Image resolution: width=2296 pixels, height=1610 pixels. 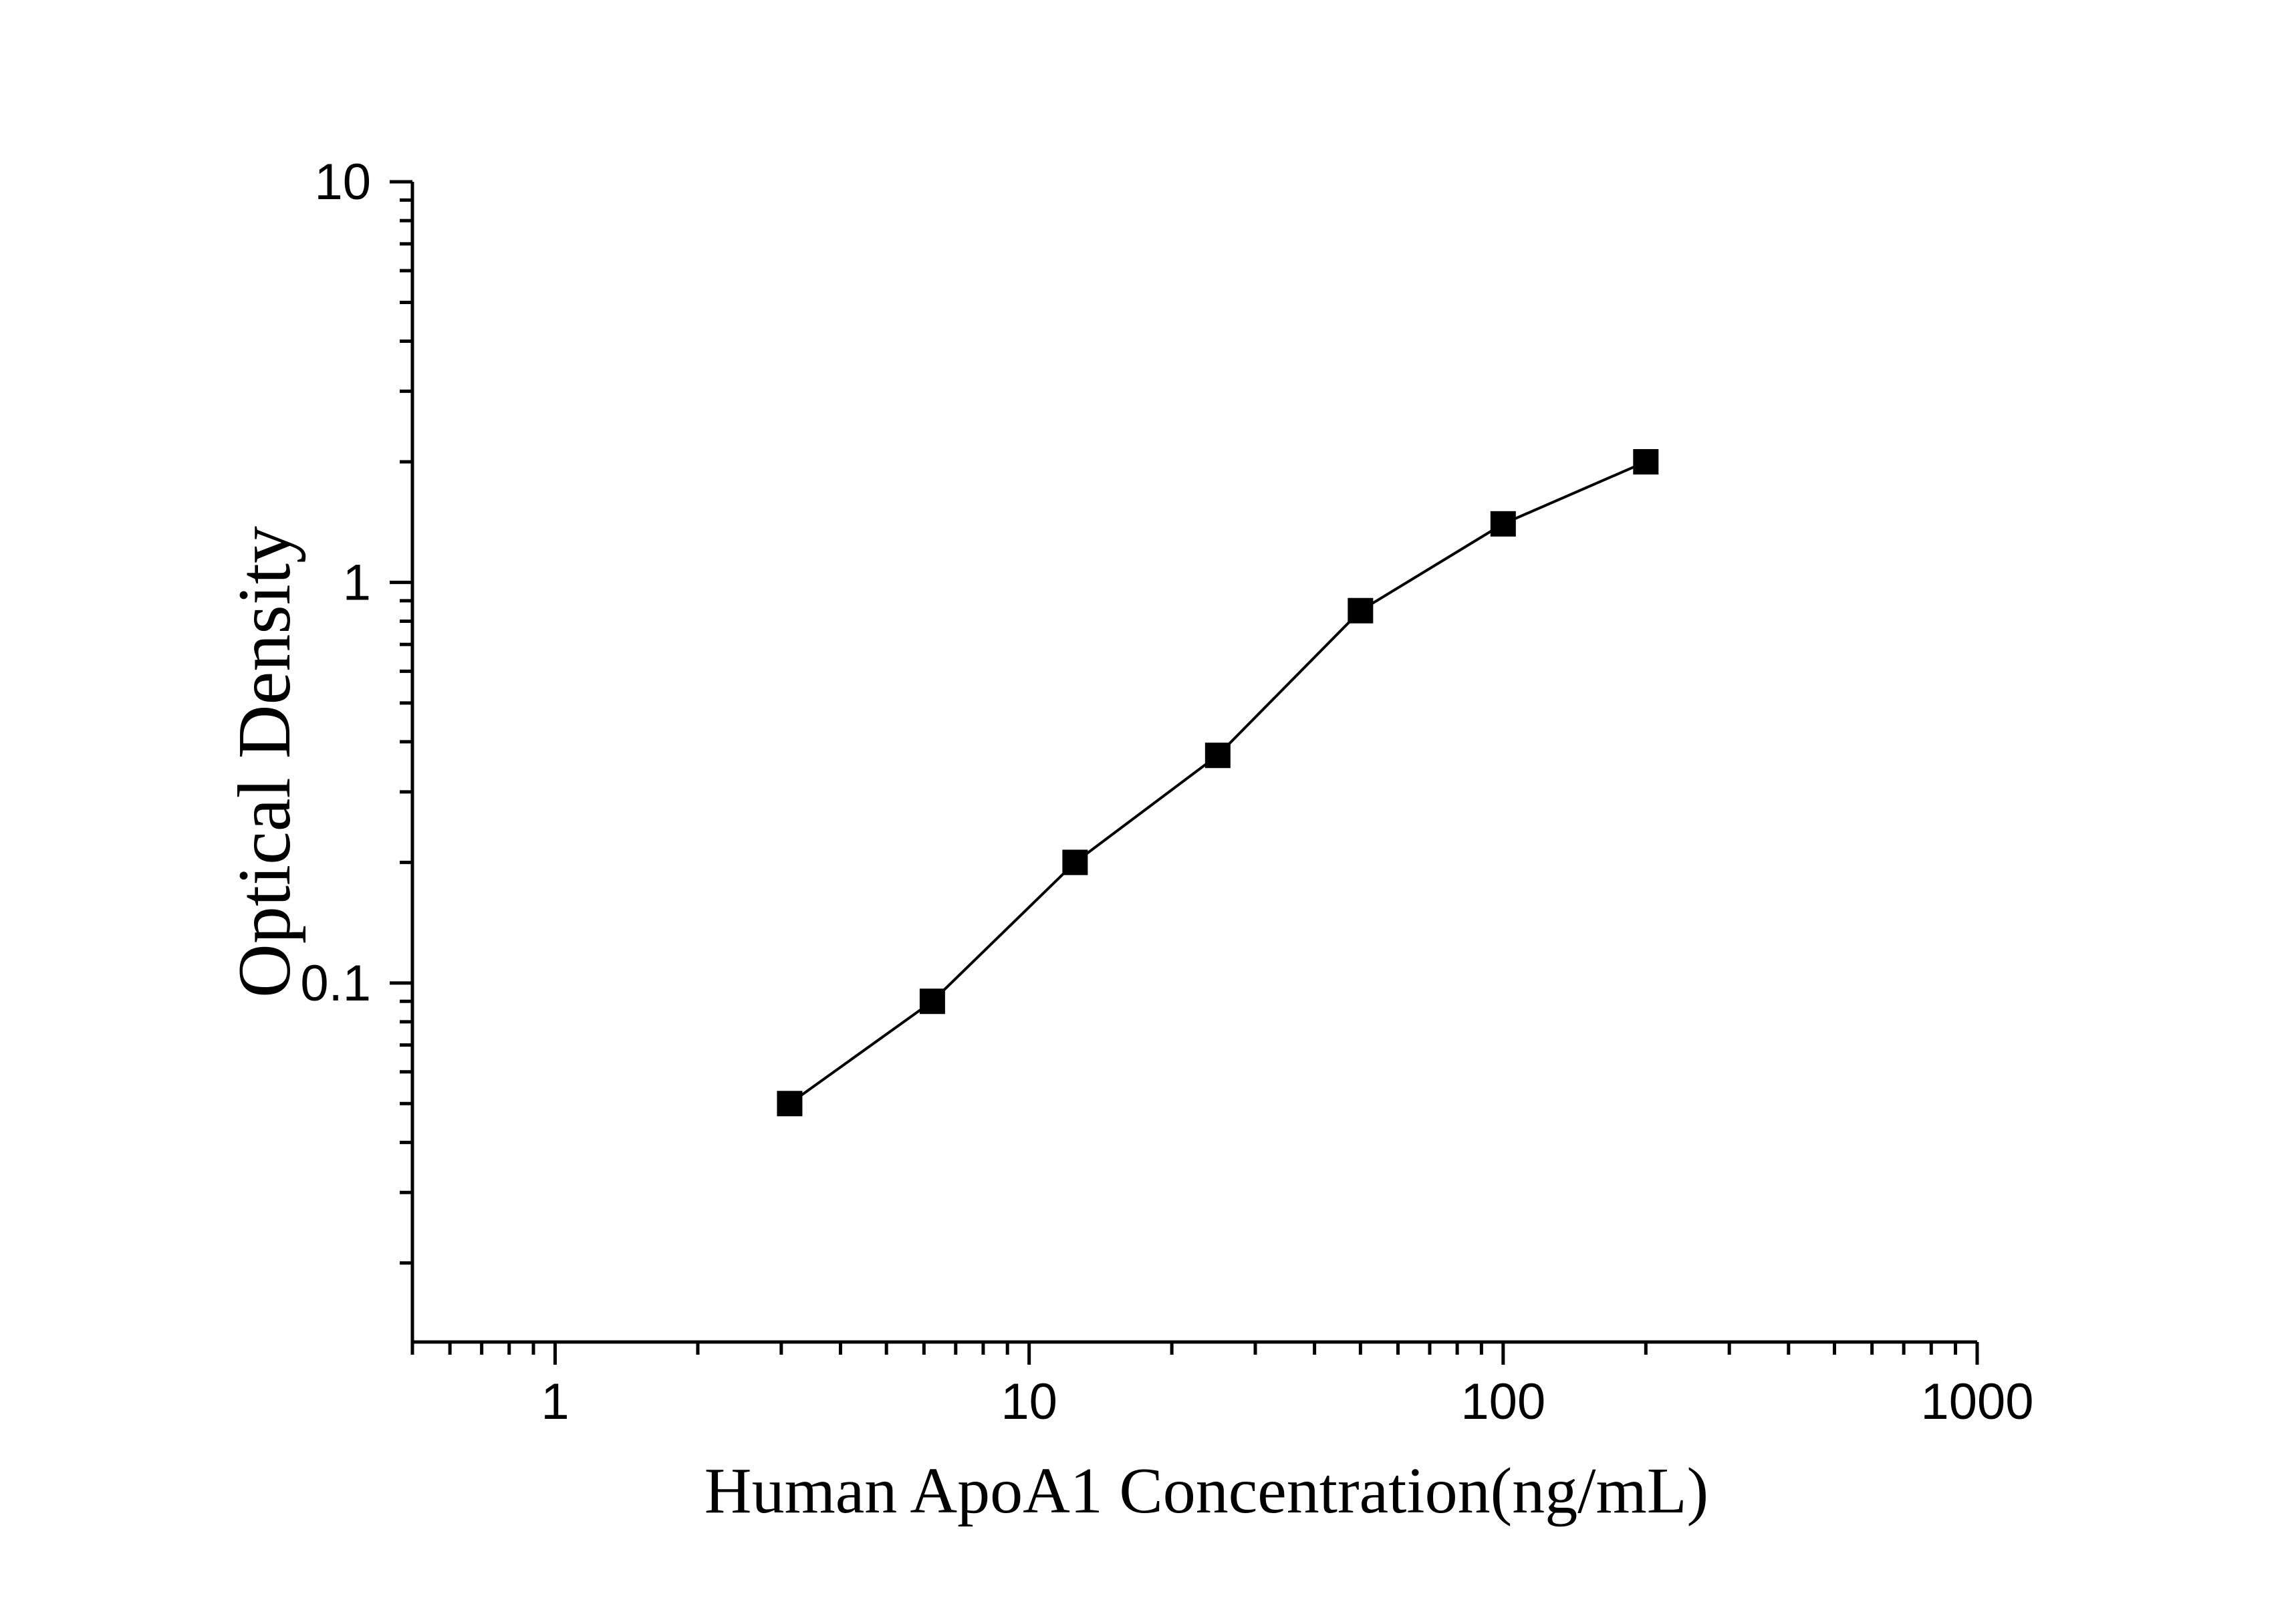 I want to click on y-axis-title: Optical Density, so click(x=264, y=762).